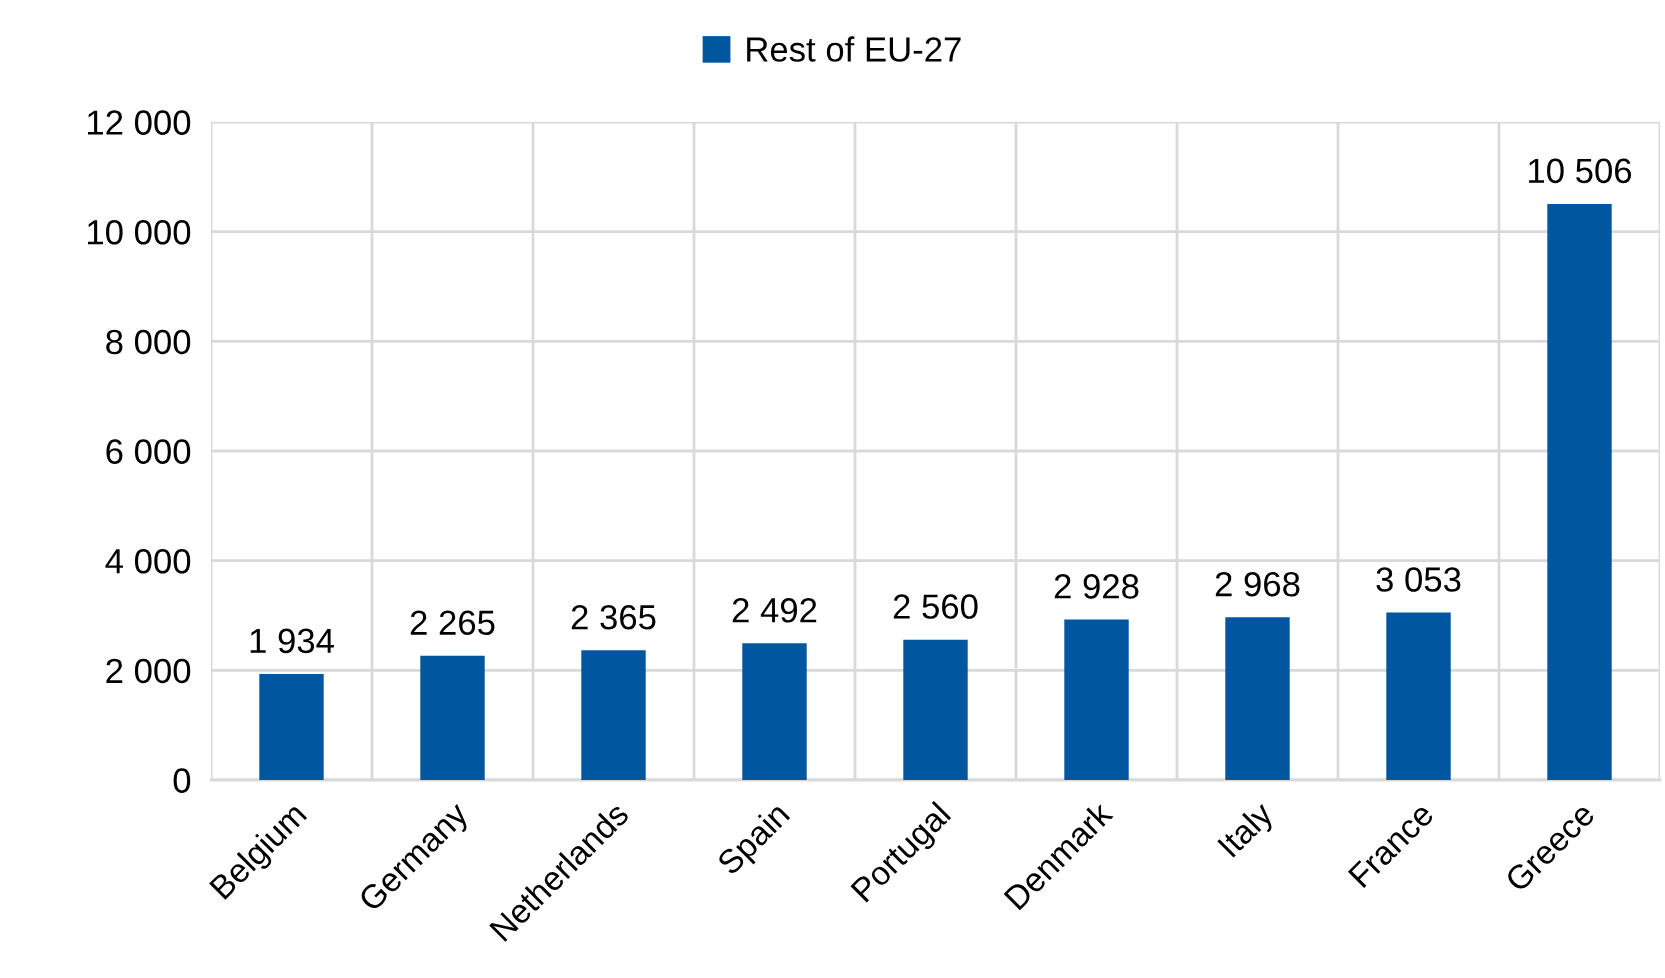 The height and width of the screenshot is (978, 1665). Describe the element at coordinates (182, 780) in the screenshot. I see `y-tick-label: 0` at that location.